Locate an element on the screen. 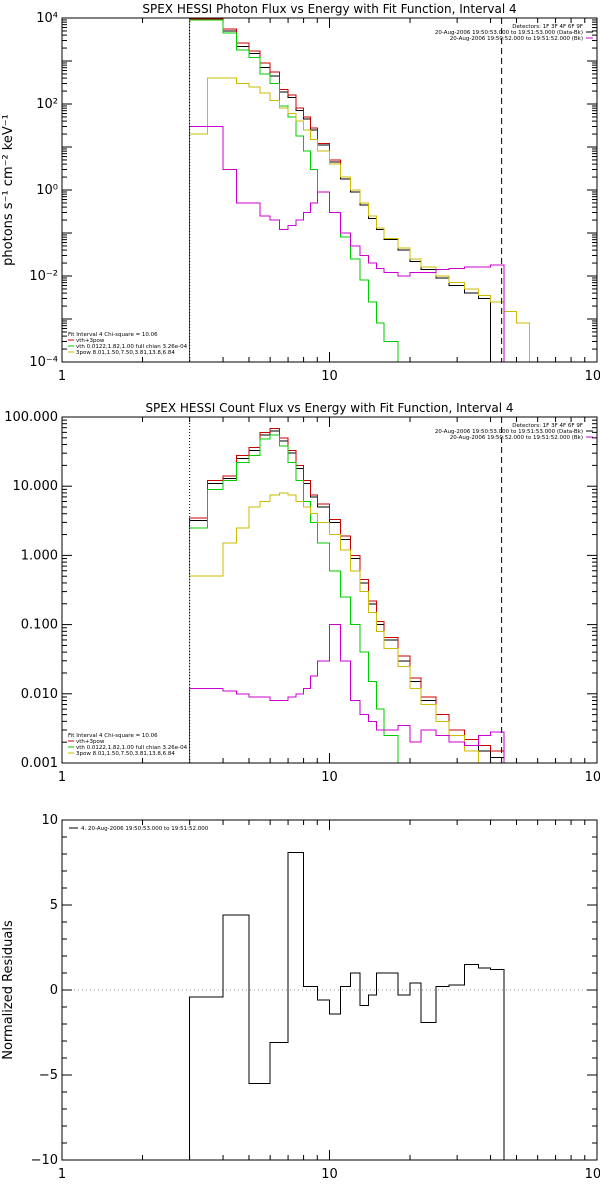 Image resolution: width=600 pixels, height=1200 pixels. y-tick-label: 1.000 is located at coordinates (39, 555).